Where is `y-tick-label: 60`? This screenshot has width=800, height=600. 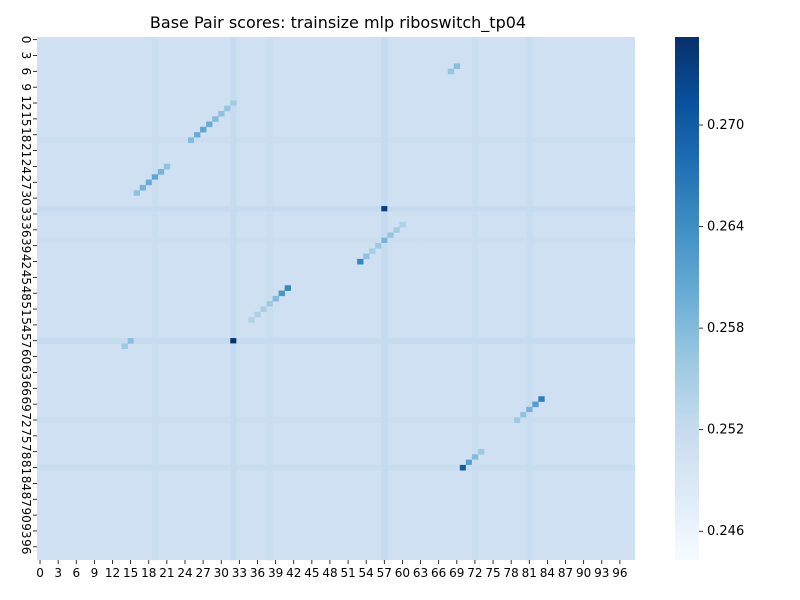
y-tick-label: 60 is located at coordinates (26, 356).